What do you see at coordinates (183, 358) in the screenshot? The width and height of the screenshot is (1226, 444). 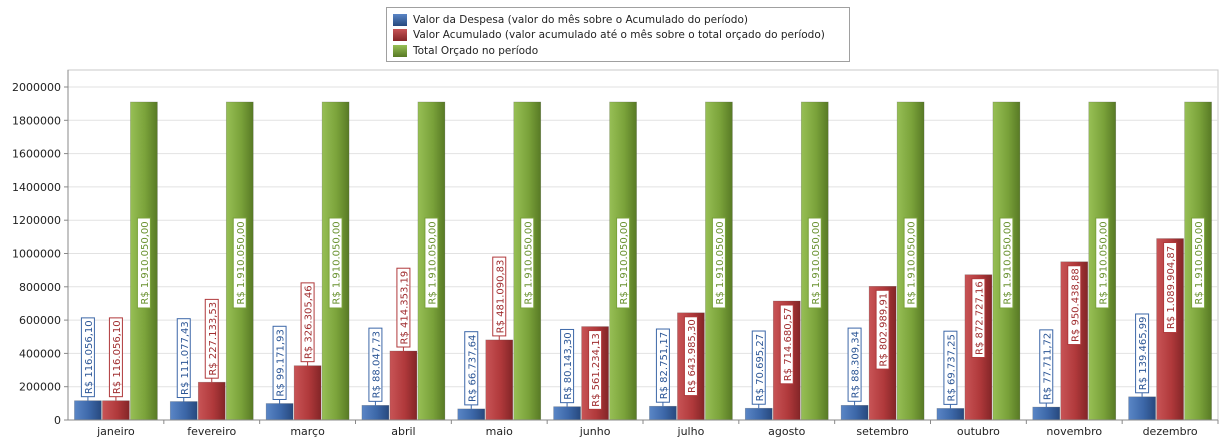 I see `data-label-group: R$ 111.077,43` at bounding box center [183, 358].